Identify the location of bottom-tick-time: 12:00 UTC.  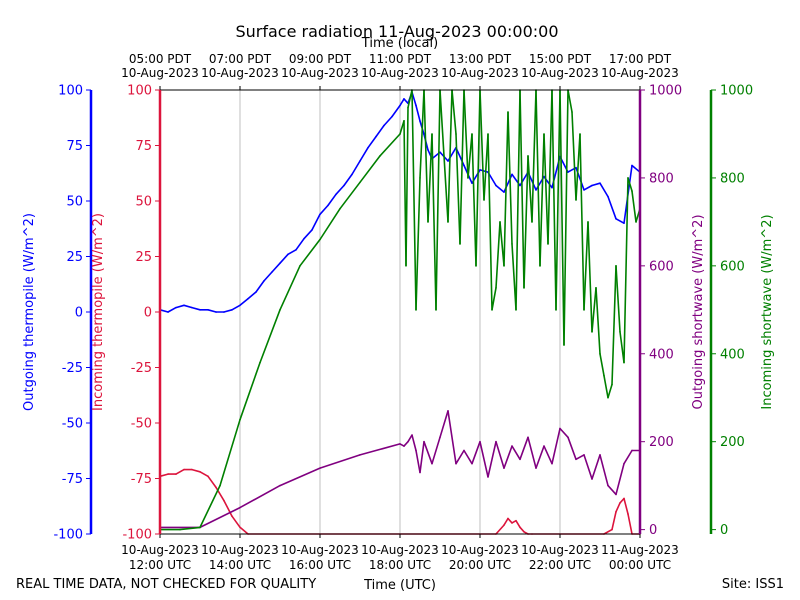
(160, 565).